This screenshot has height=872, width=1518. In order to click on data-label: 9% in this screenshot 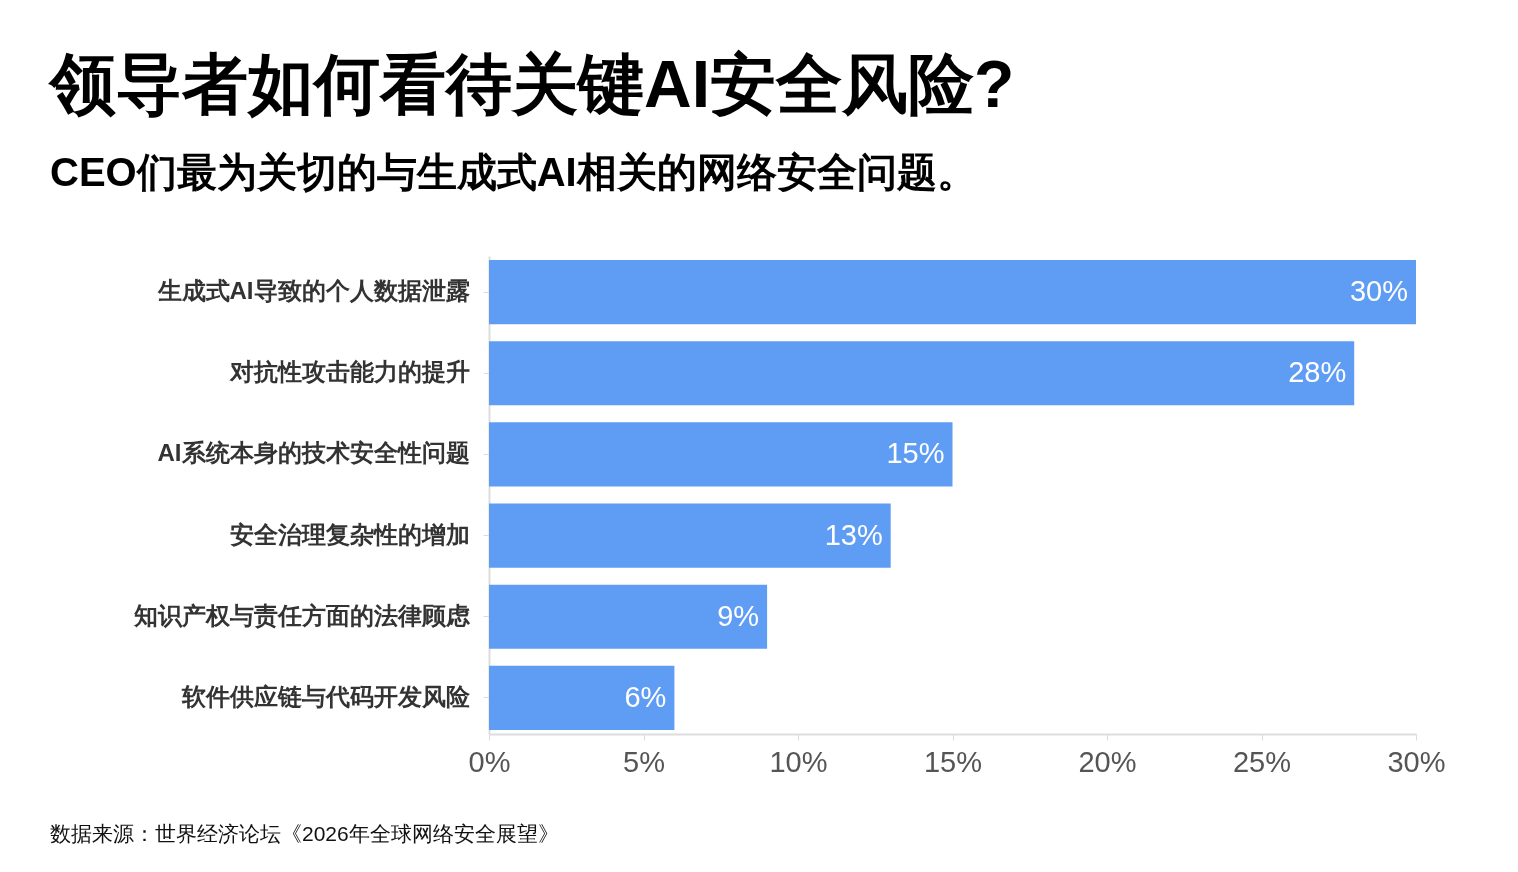, I will do `click(738, 615)`.